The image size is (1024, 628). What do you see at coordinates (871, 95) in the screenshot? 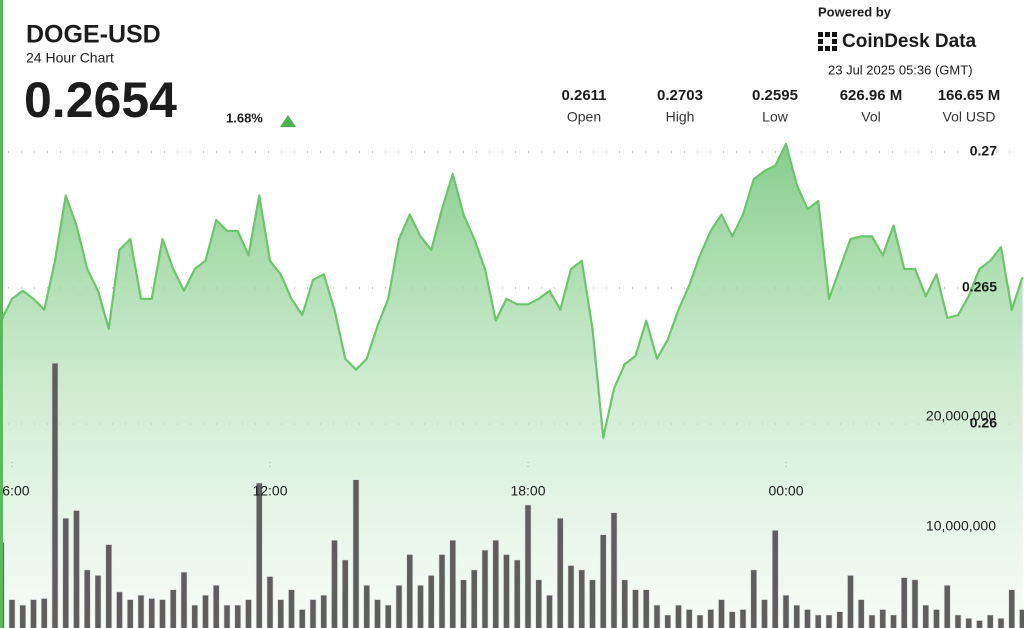
I see `stat-value: 626.96 M` at bounding box center [871, 95].